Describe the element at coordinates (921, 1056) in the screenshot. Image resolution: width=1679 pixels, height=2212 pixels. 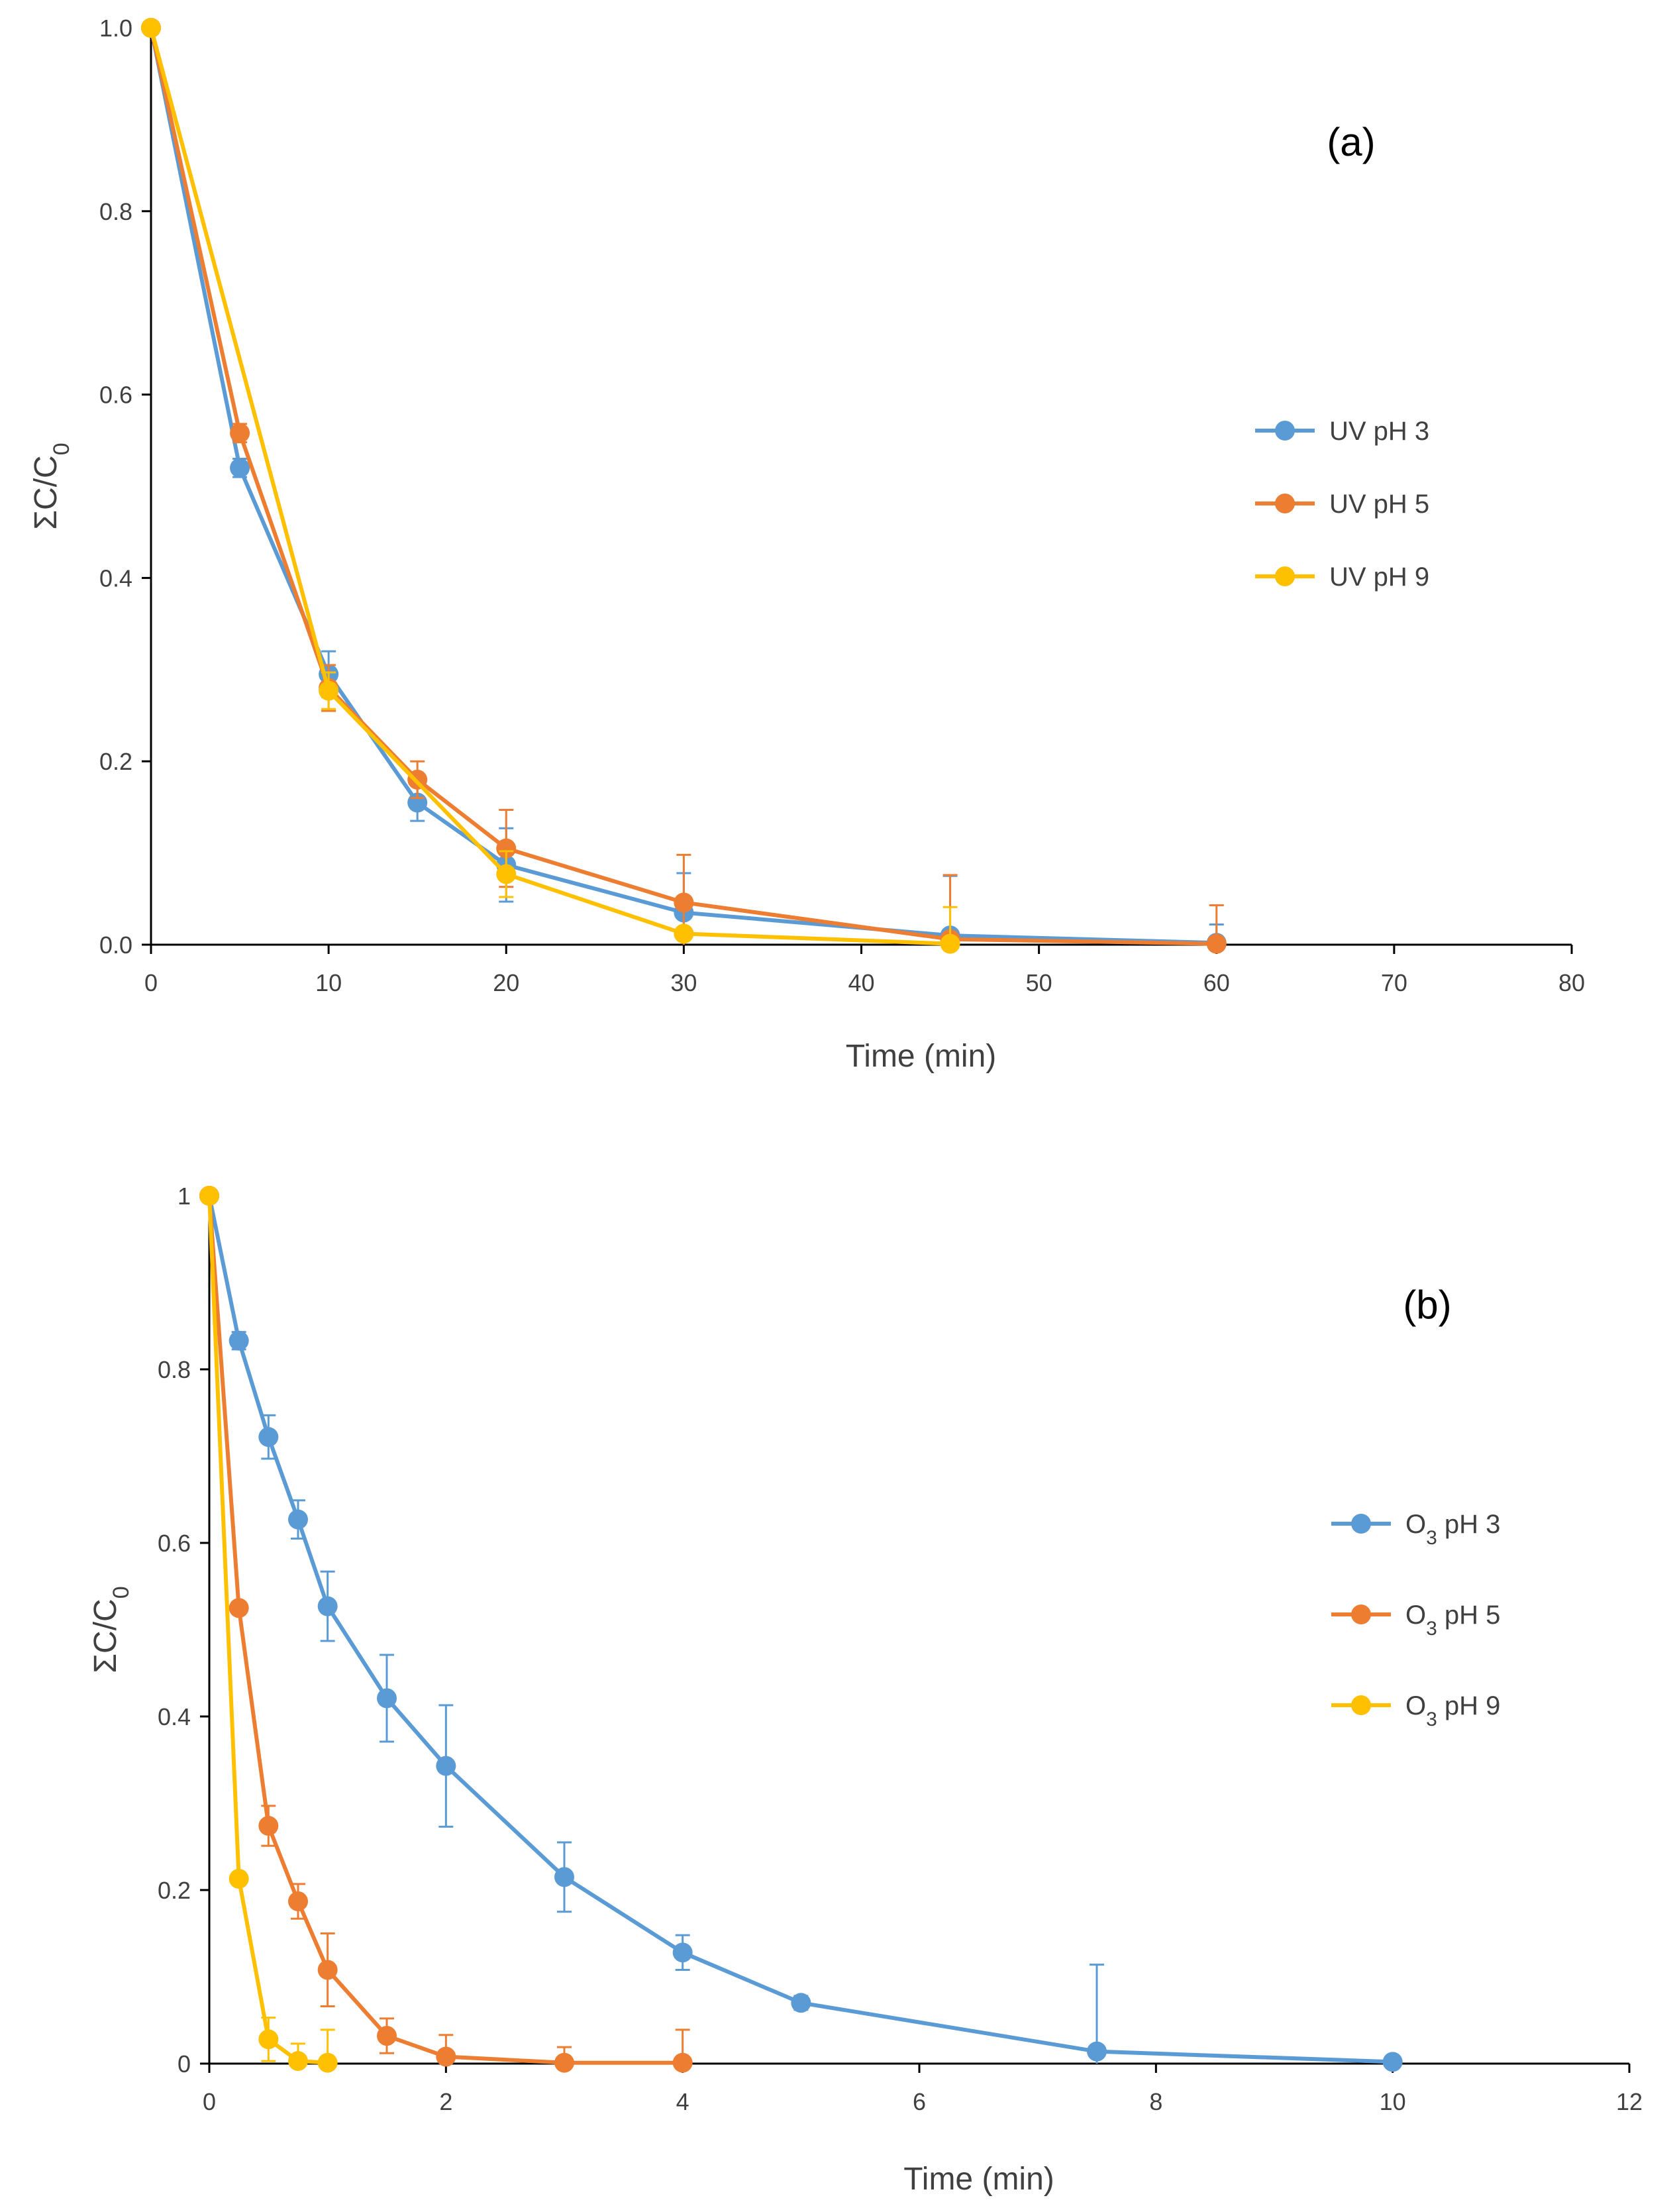
I see `panel-a-x-axis-title: Time (min)` at that location.